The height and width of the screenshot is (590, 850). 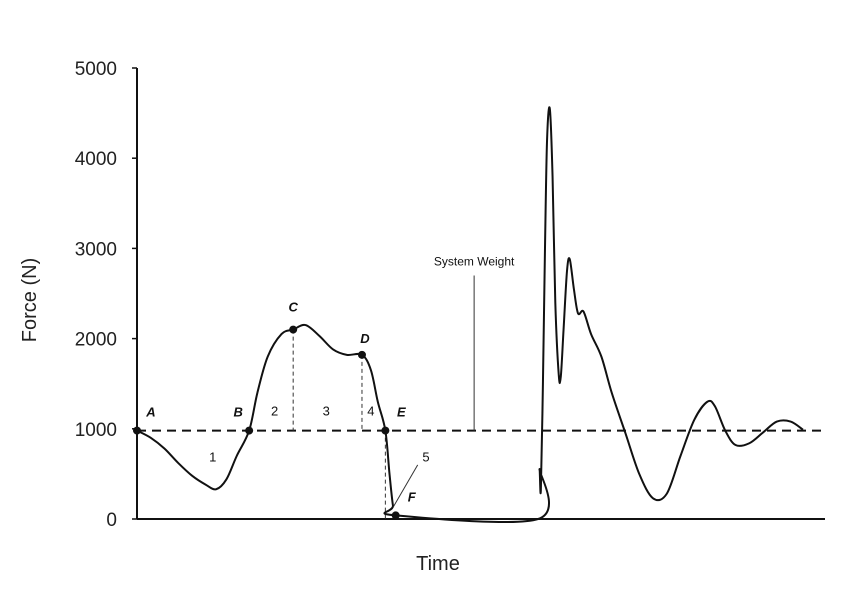 I want to click on point-a-label: A, so click(x=150, y=412).